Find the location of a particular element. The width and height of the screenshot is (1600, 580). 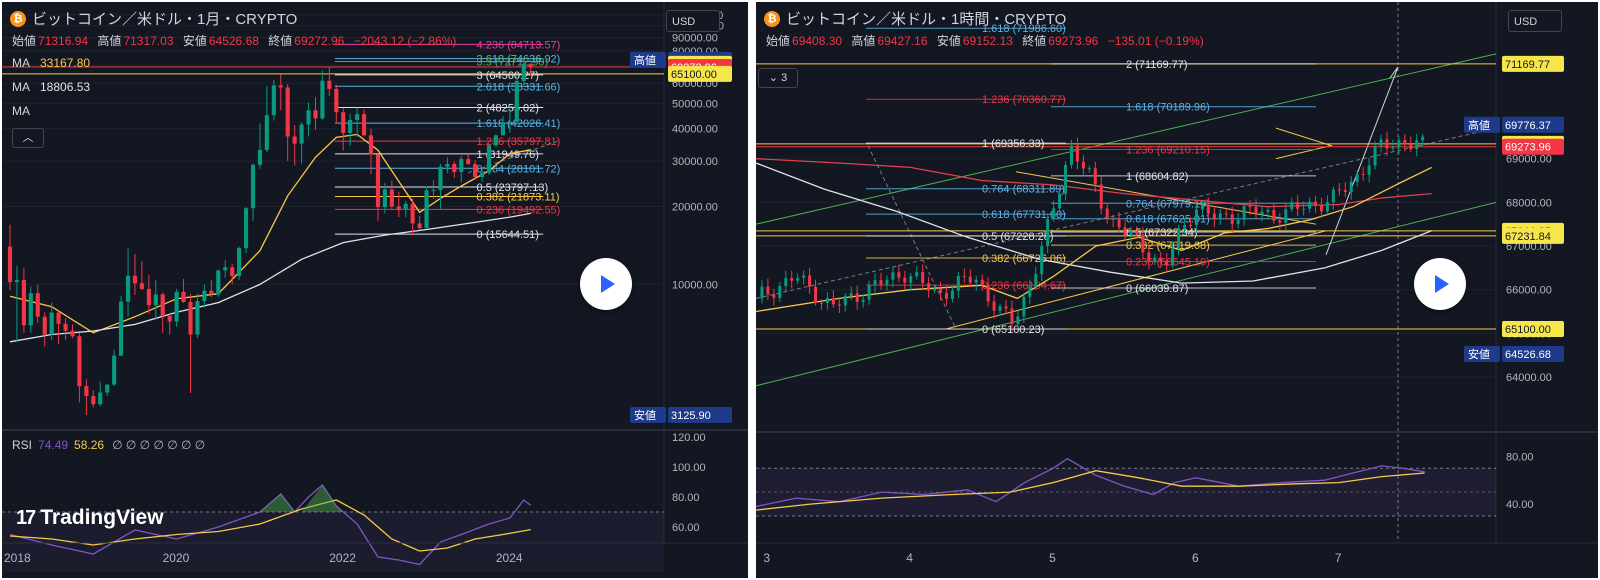

low-label: 安値 is located at coordinates (948, 41).